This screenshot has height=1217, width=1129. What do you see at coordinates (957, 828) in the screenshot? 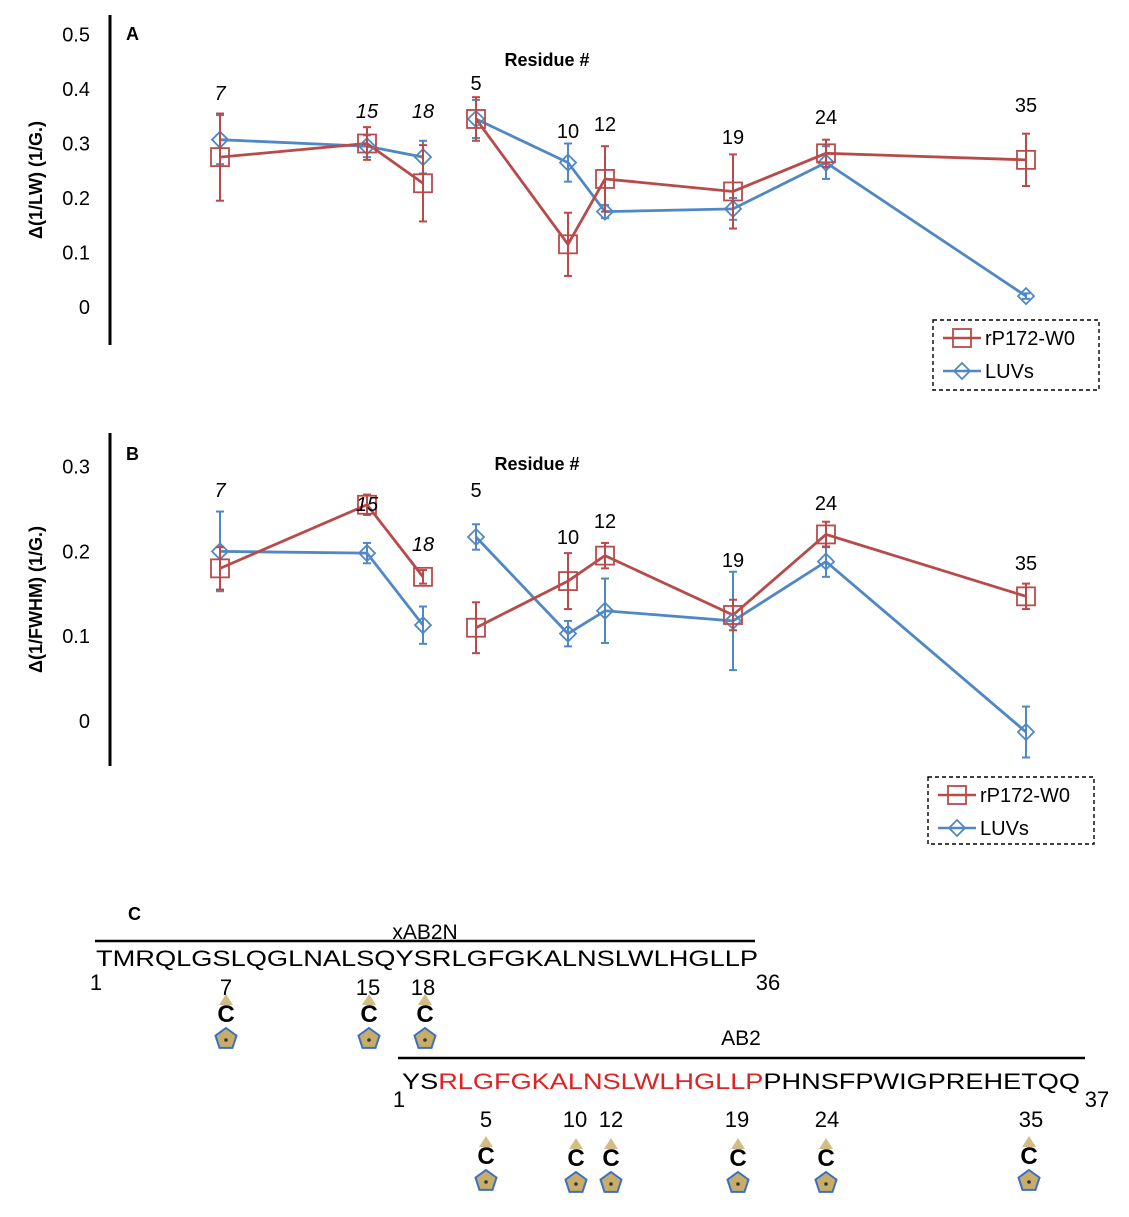
I see `legend-marker-LUVs` at bounding box center [957, 828].